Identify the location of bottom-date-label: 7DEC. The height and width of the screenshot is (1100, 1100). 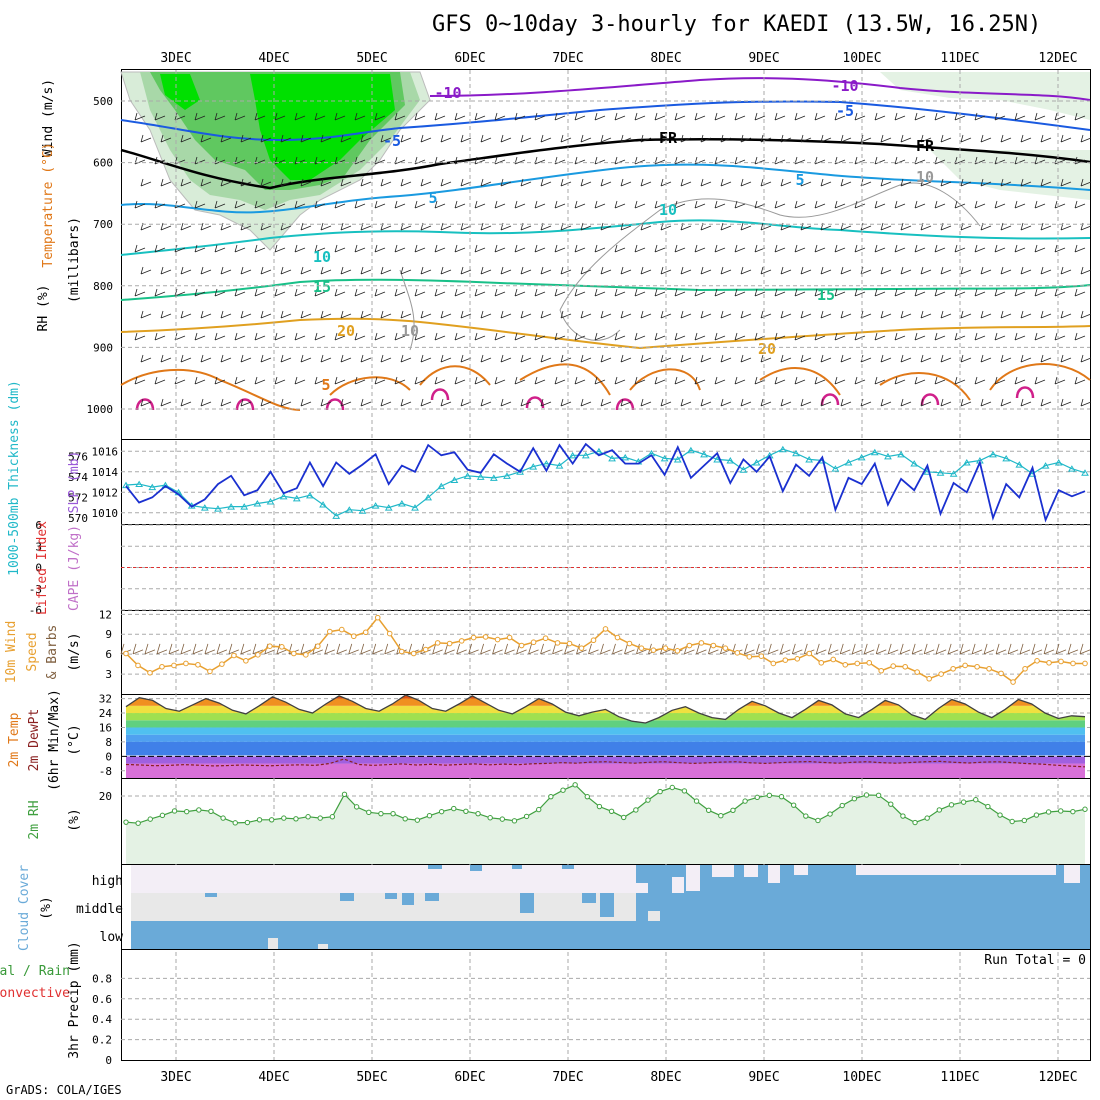
(567, 1077).